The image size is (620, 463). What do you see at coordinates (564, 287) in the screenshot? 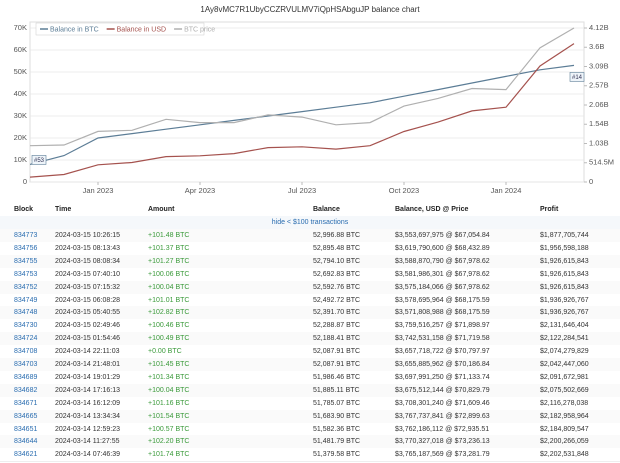
I see `table-cell: $1,926,615,843` at bounding box center [564, 287].